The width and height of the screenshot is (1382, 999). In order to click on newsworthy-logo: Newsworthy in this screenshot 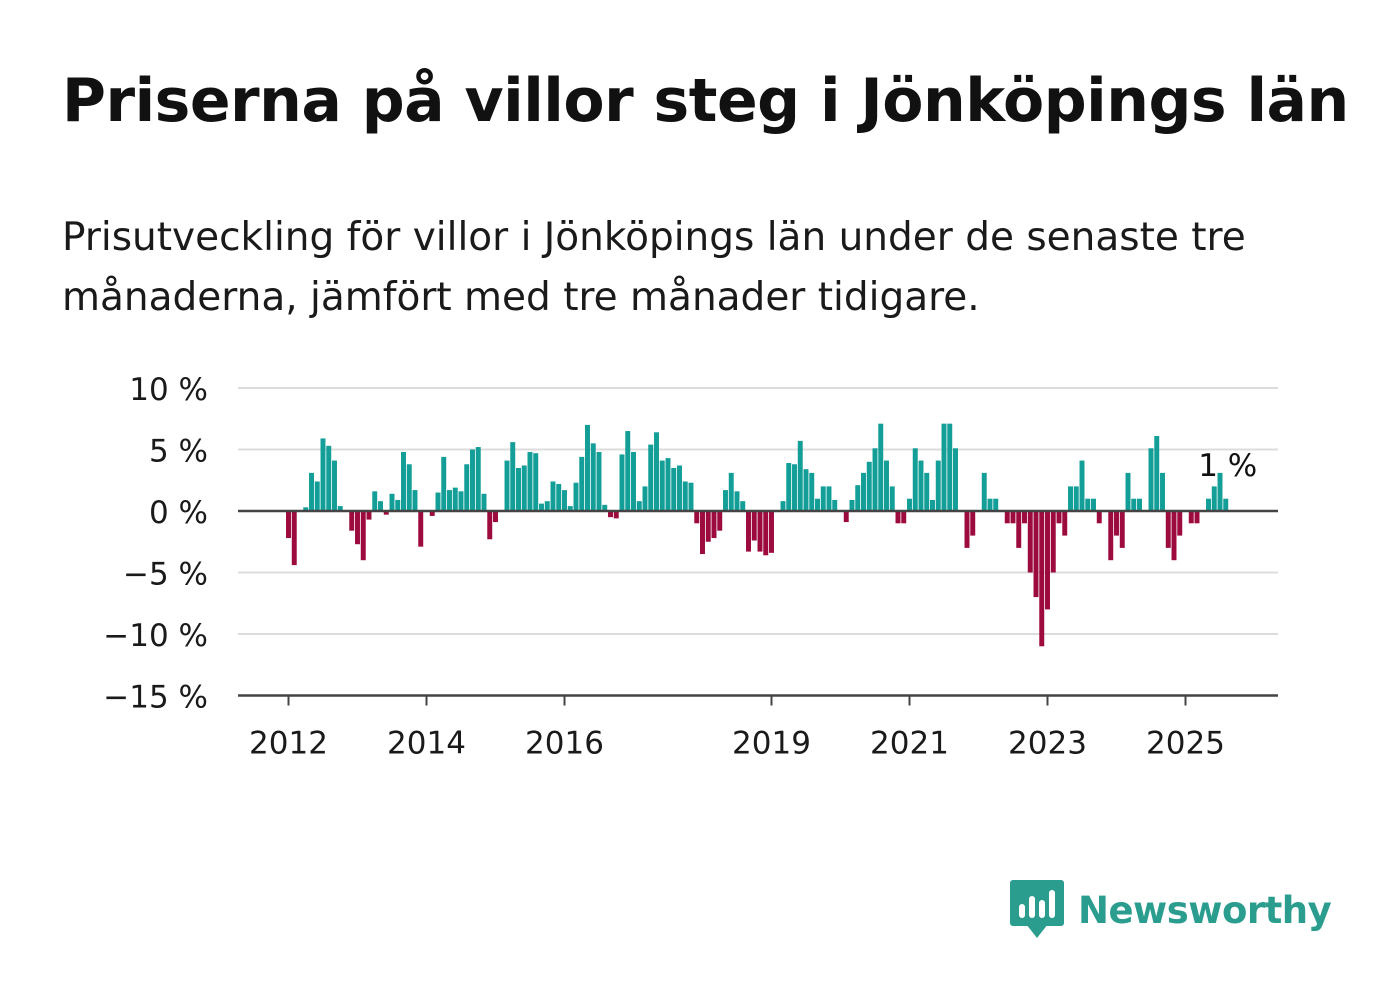, I will do `click(1171, 910)`.